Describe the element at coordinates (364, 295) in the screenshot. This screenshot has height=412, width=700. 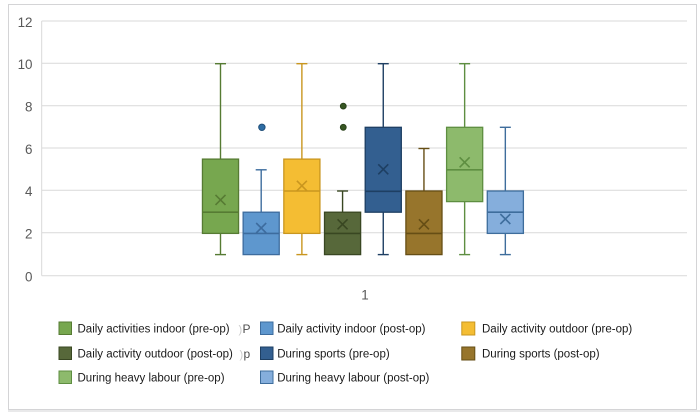
I see `svg-text: 1` at that location.